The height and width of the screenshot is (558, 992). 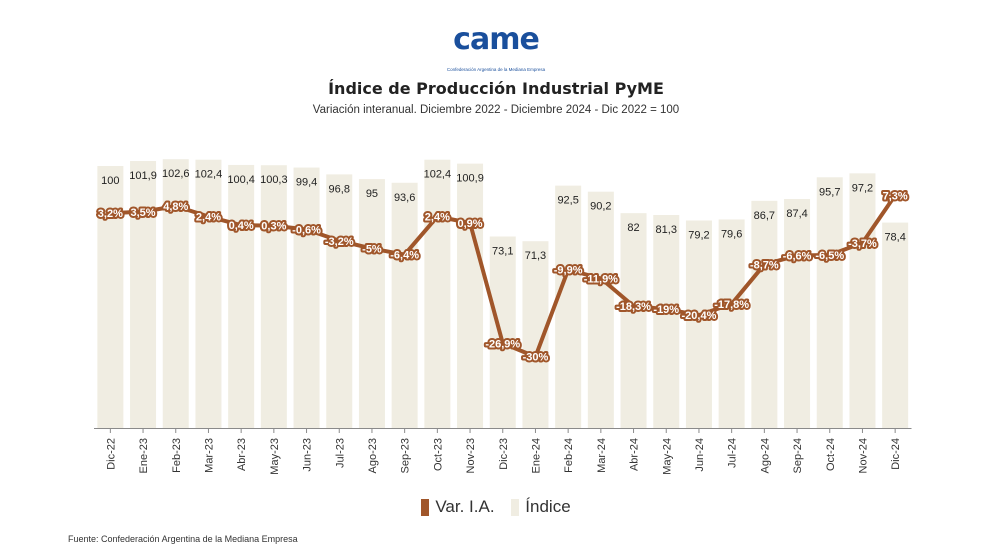 What do you see at coordinates (798, 455) in the screenshot?
I see `x-tick-label-sep-24: Sep-24` at bounding box center [798, 455].